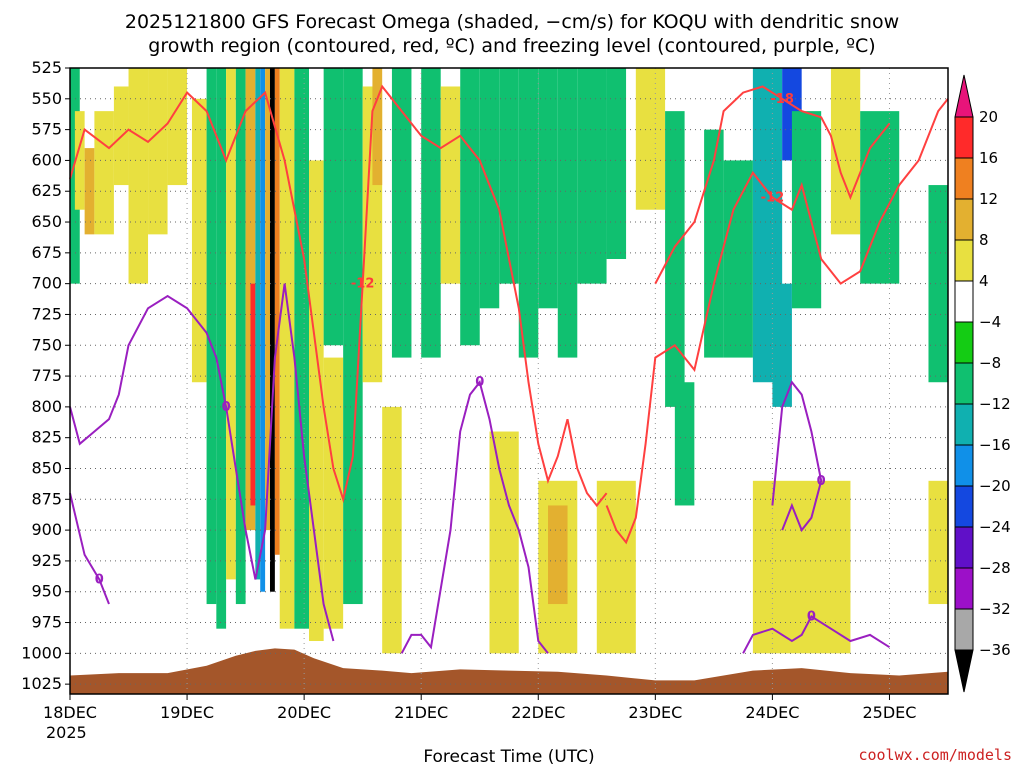  Describe the element at coordinates (995, 486) in the screenshot. I see `colorbar-tick-label: −20` at that location.